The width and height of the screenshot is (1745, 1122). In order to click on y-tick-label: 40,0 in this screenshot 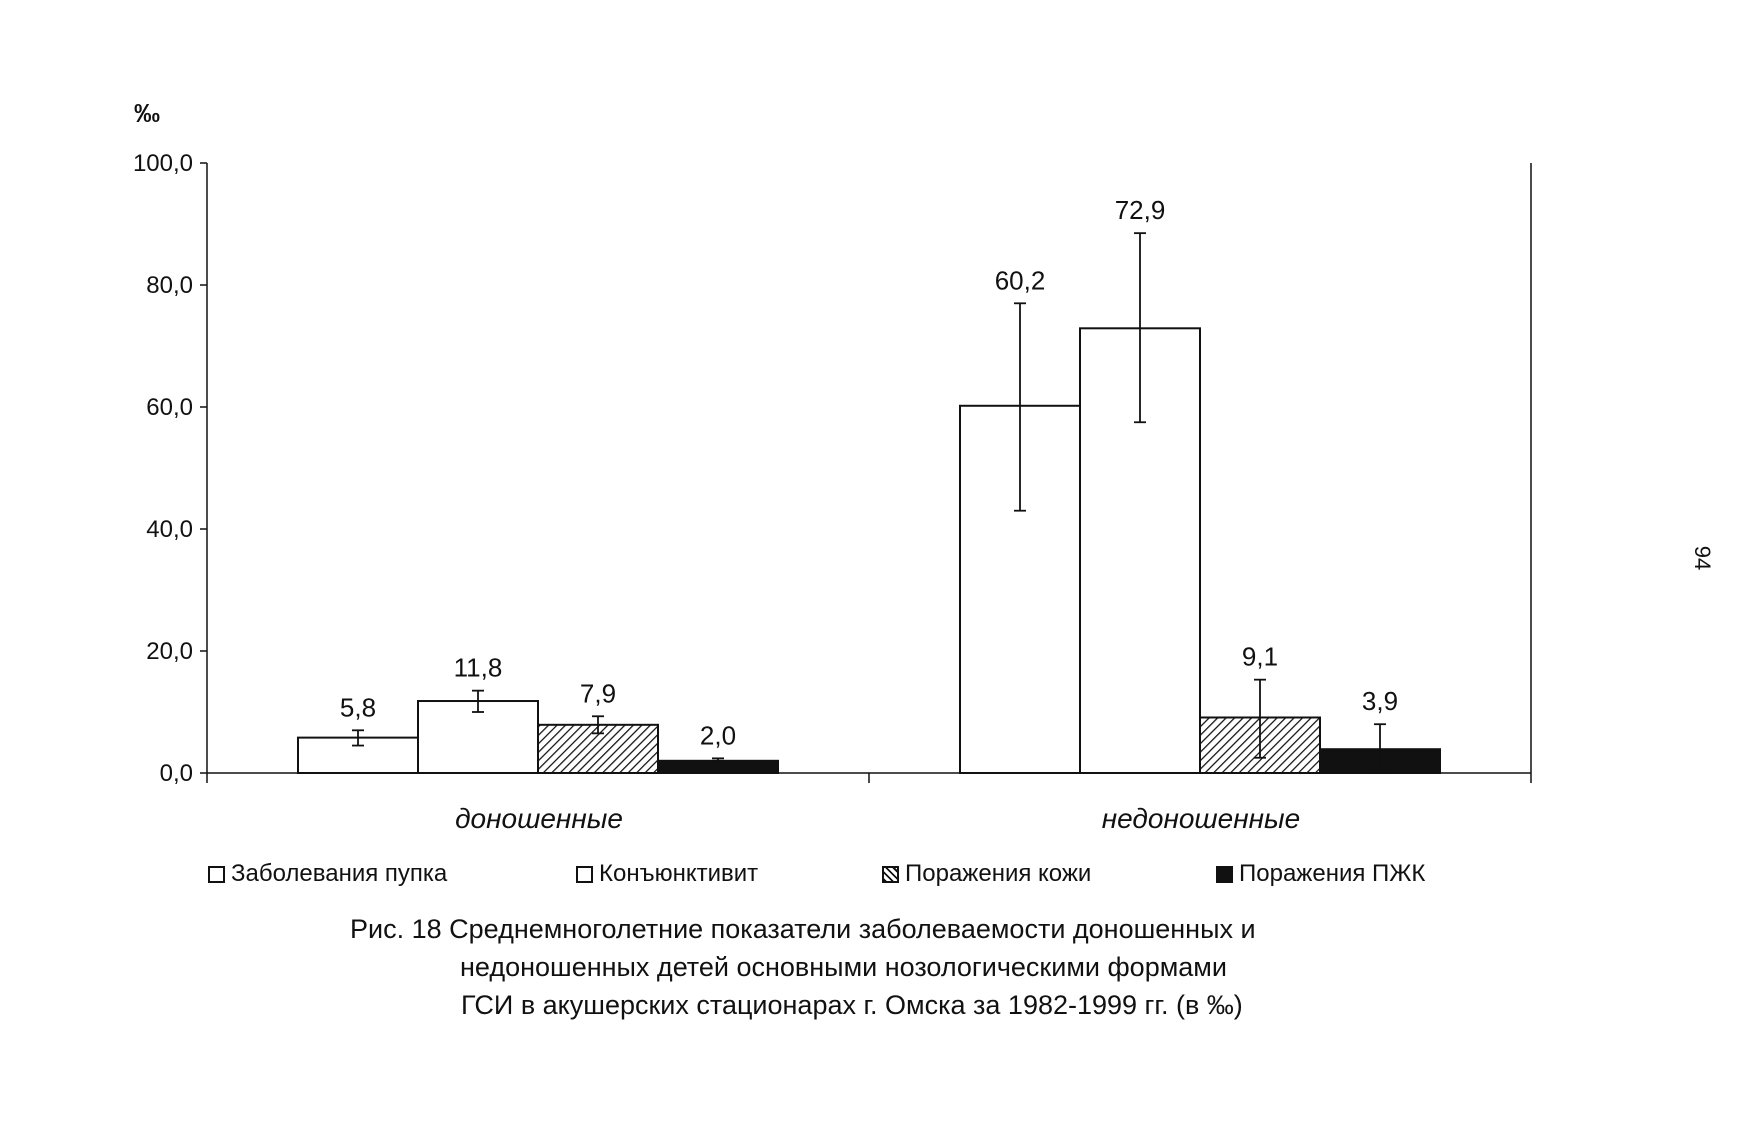, I will do `click(169, 529)`.